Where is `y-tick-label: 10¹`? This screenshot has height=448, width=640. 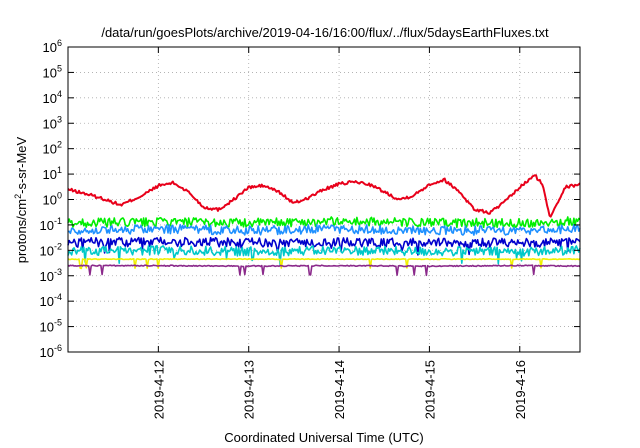
y-tick-label: 10¹ is located at coordinates (52, 173).